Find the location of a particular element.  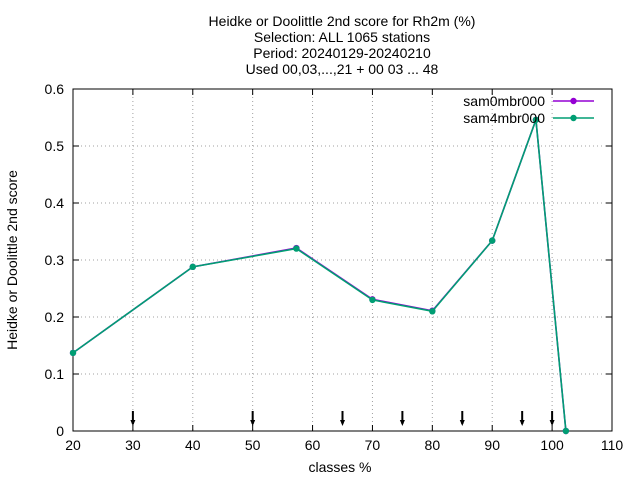

y-tick-label: 0.1 is located at coordinates (55, 374).